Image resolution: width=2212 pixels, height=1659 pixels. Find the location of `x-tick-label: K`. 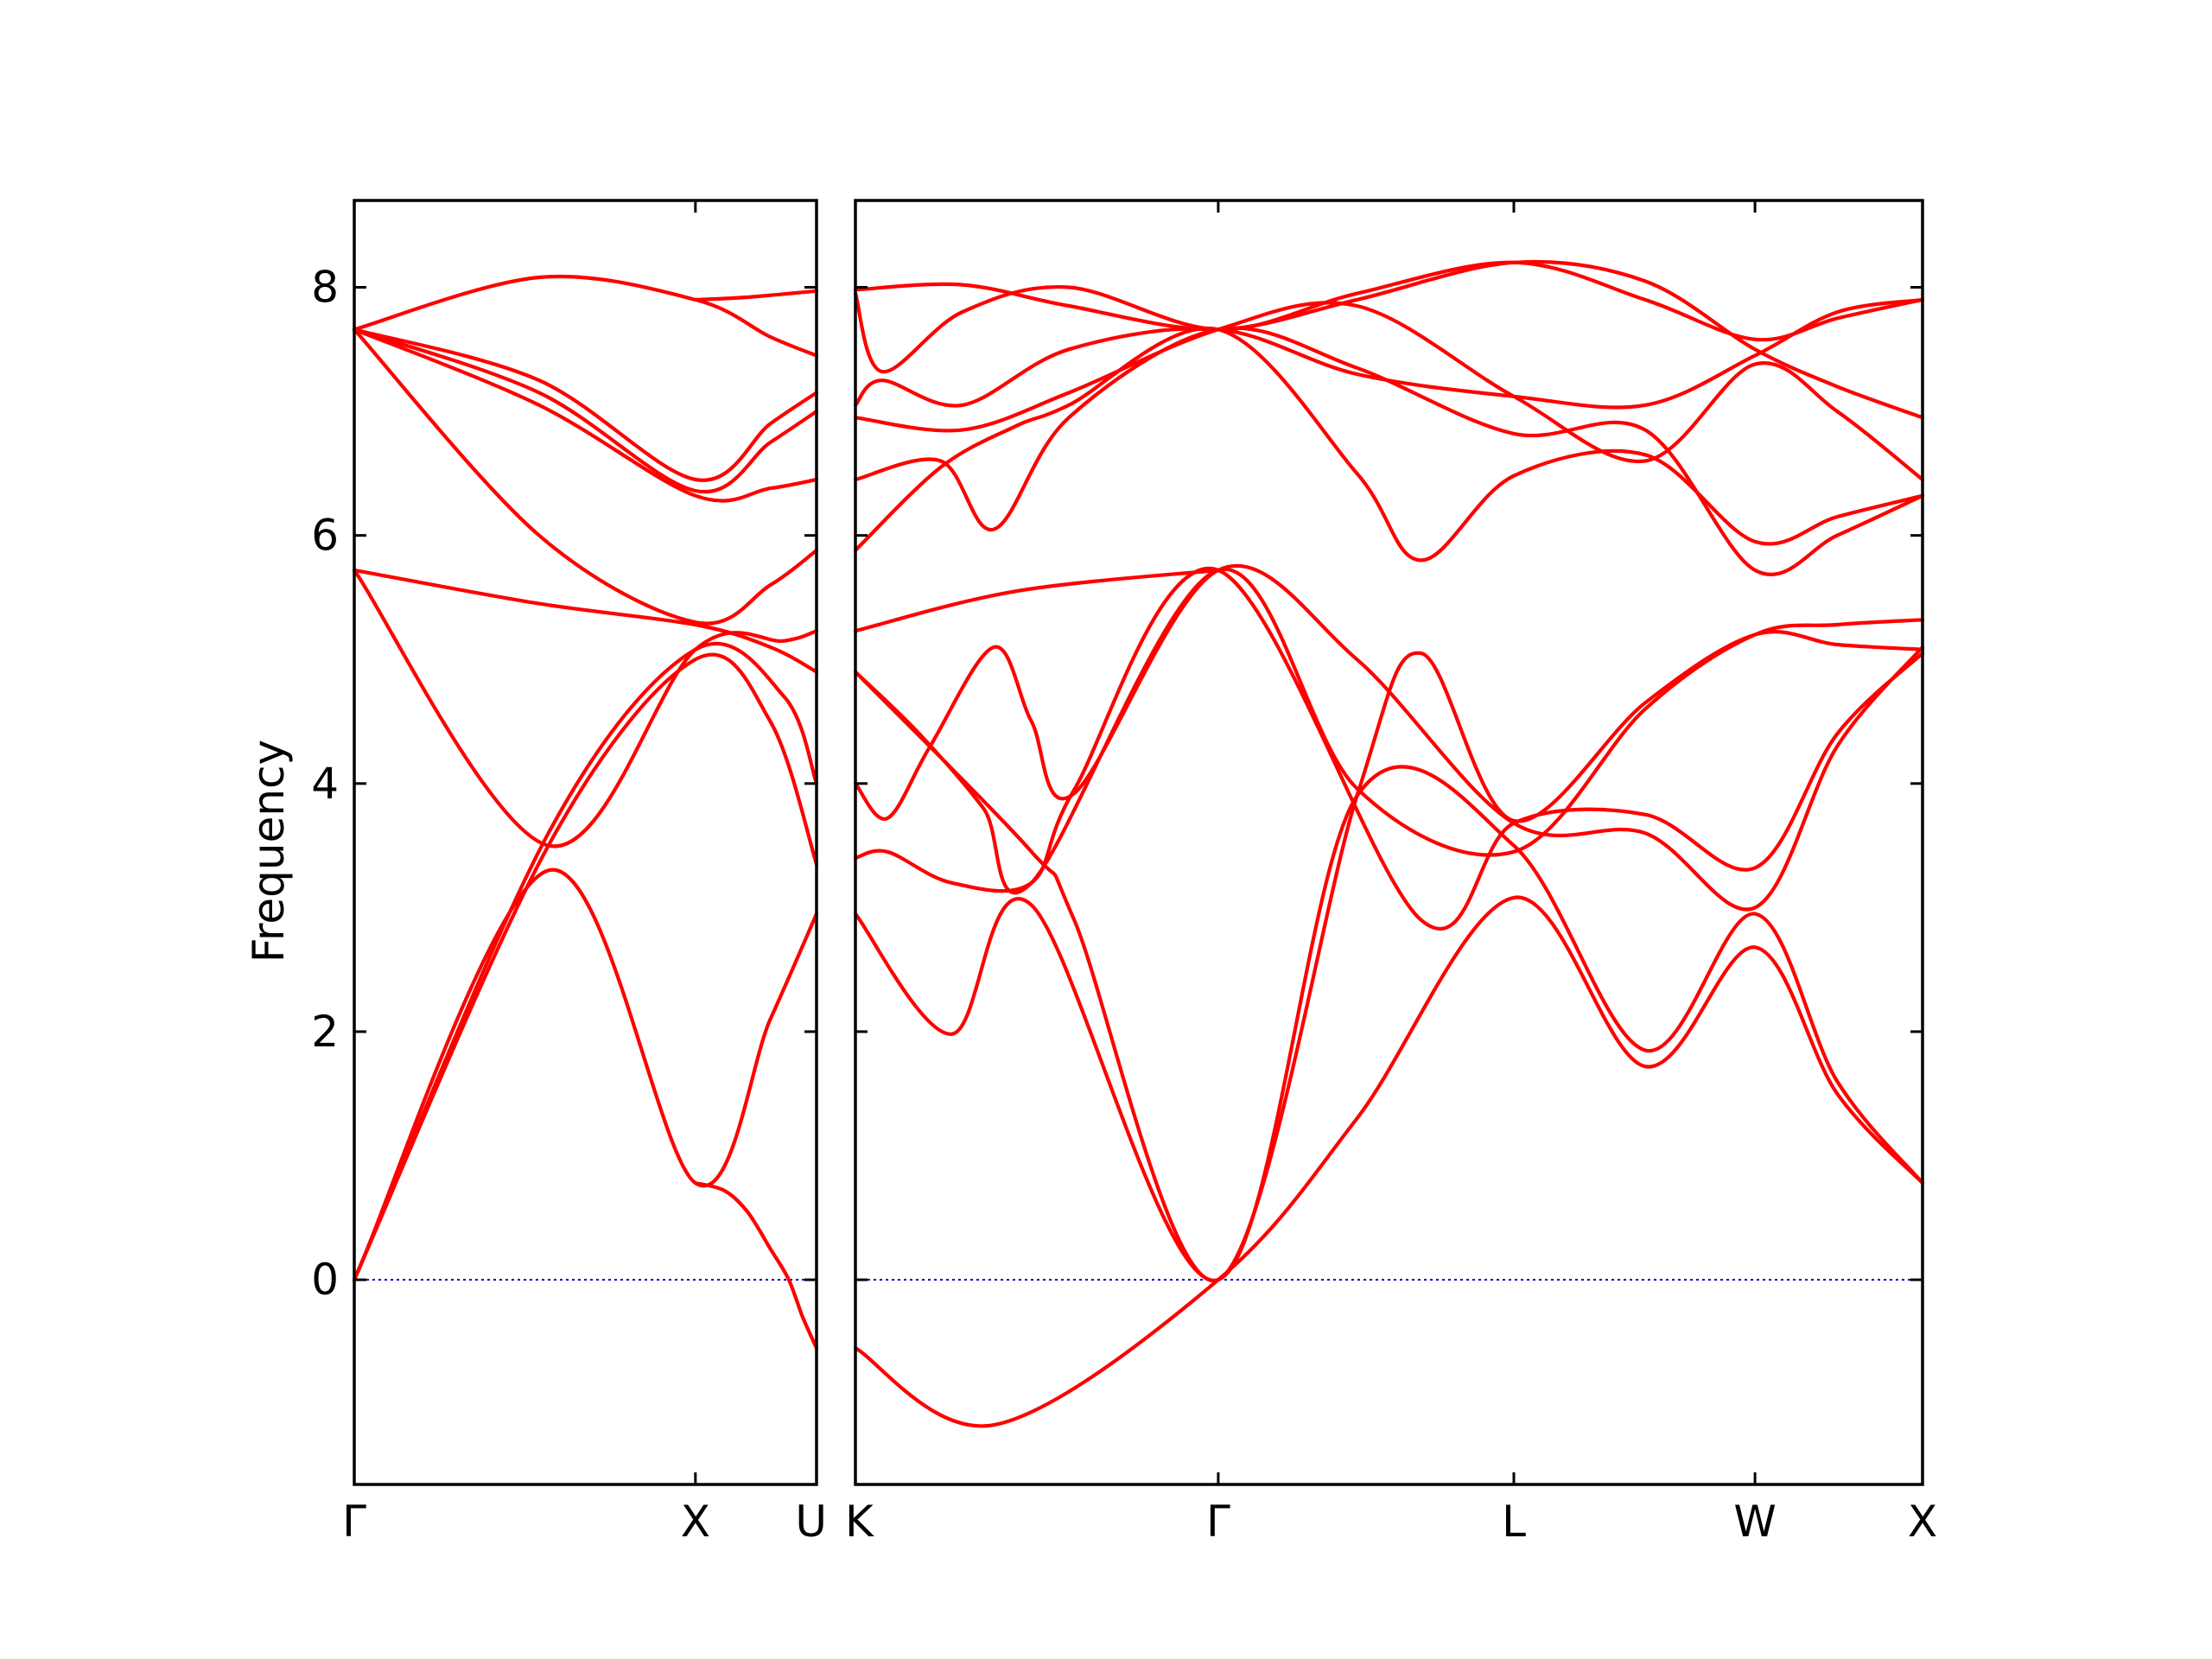

x-tick-label: K is located at coordinates (859, 1522).